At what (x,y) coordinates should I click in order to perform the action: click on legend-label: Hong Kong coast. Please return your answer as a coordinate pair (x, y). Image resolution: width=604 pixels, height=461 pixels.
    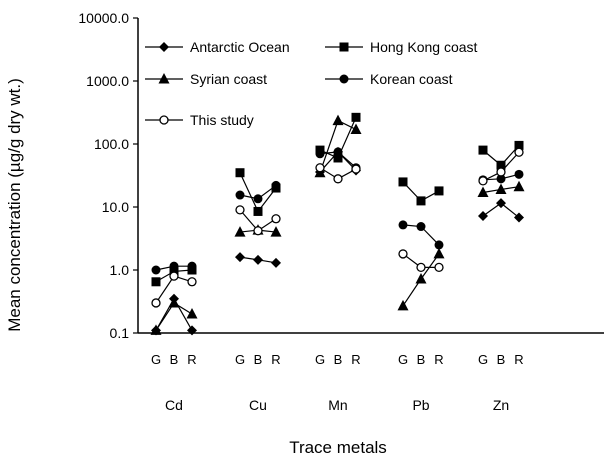
    Looking at the image, I should click on (424, 47).